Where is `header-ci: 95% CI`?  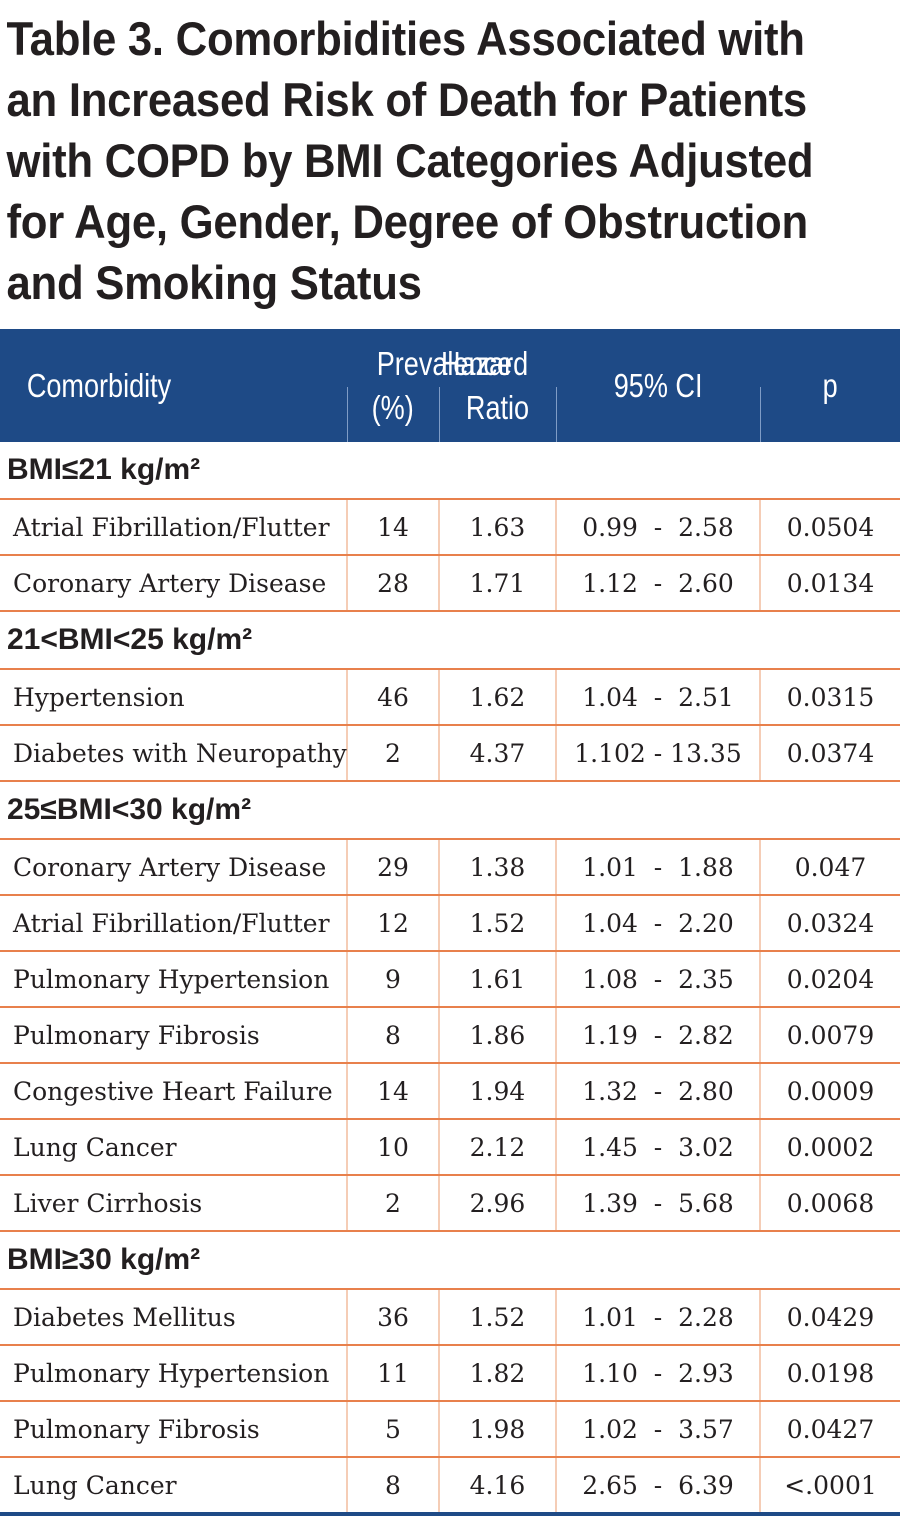
header-ci: 95% CI is located at coordinates (658, 385).